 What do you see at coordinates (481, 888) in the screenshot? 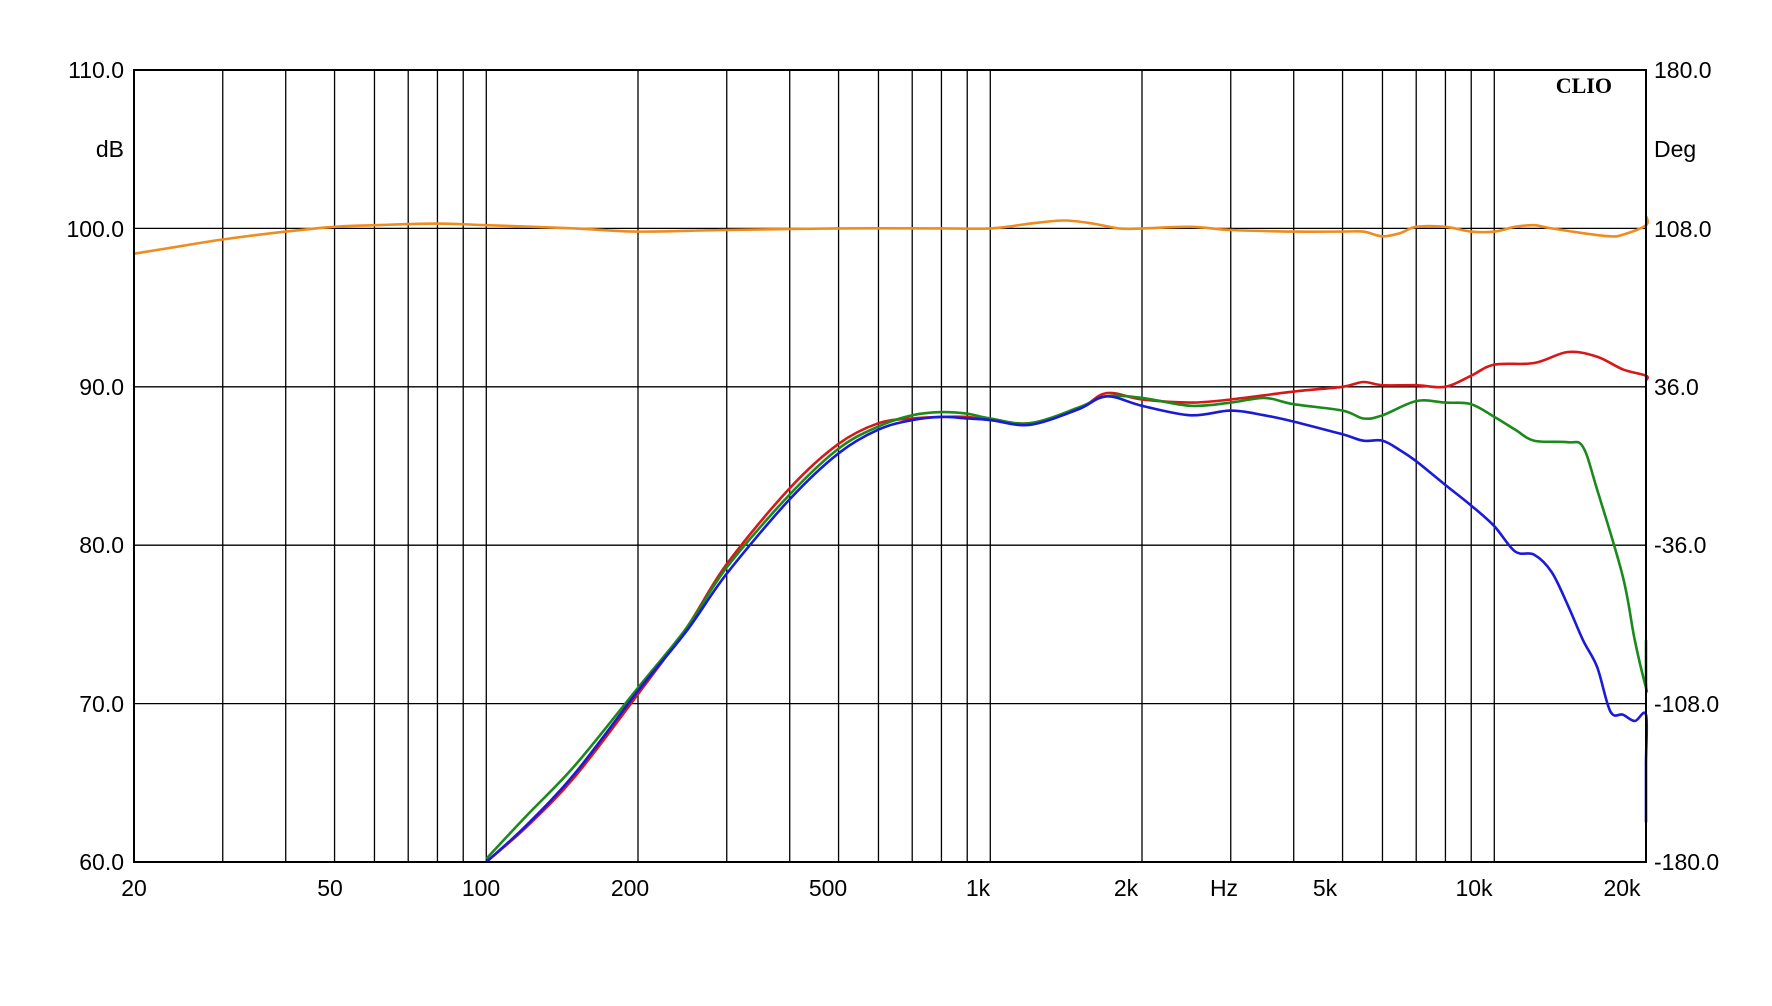
I see `x-tick-label: 100` at bounding box center [481, 888].